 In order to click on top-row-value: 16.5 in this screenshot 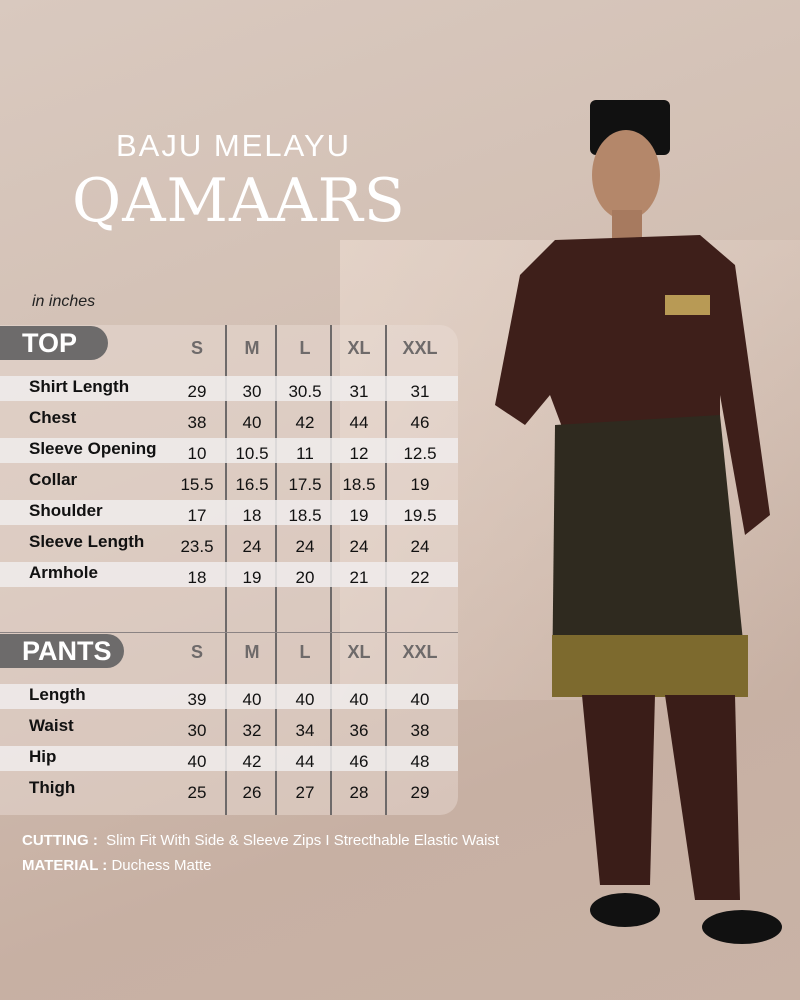, I will do `click(252, 484)`.